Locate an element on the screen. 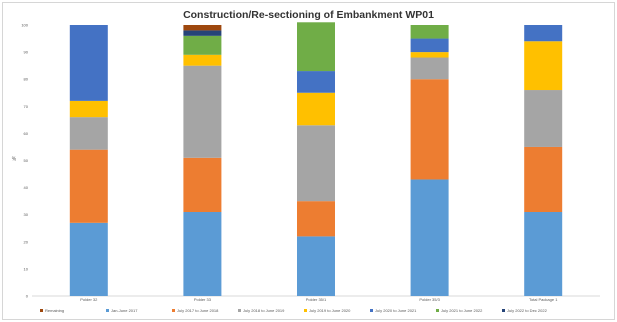 The image size is (617, 322). x-tick-label: Polder 35/3 is located at coordinates (429, 299).